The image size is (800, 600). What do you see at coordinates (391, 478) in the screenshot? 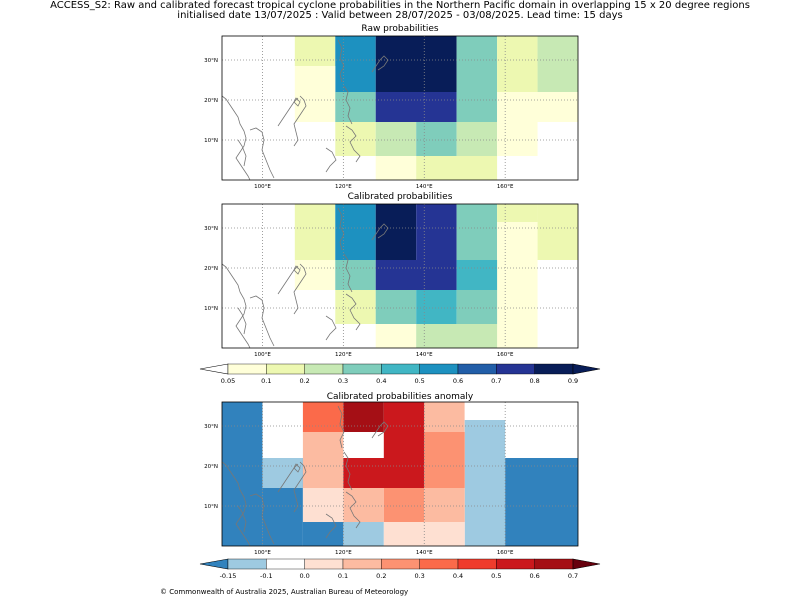
I see `map-panel-3: 100°E 120°E 140°E 160°E 30°N 20°N 10°N` at bounding box center [391, 478].